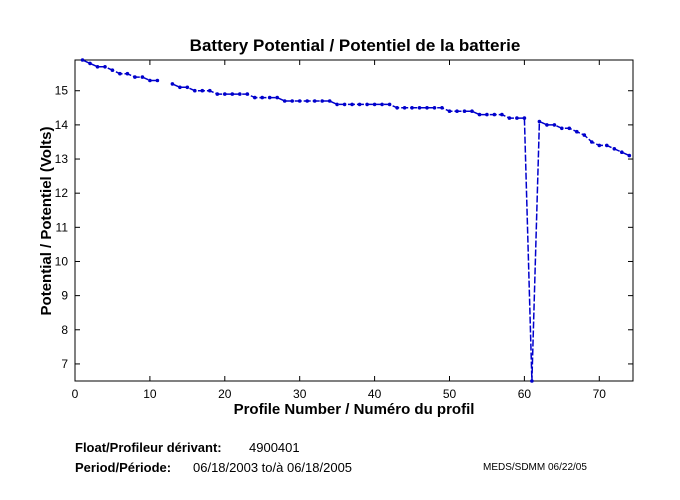  What do you see at coordinates (274, 447) in the screenshot?
I see `float-value: 4900401` at bounding box center [274, 447].